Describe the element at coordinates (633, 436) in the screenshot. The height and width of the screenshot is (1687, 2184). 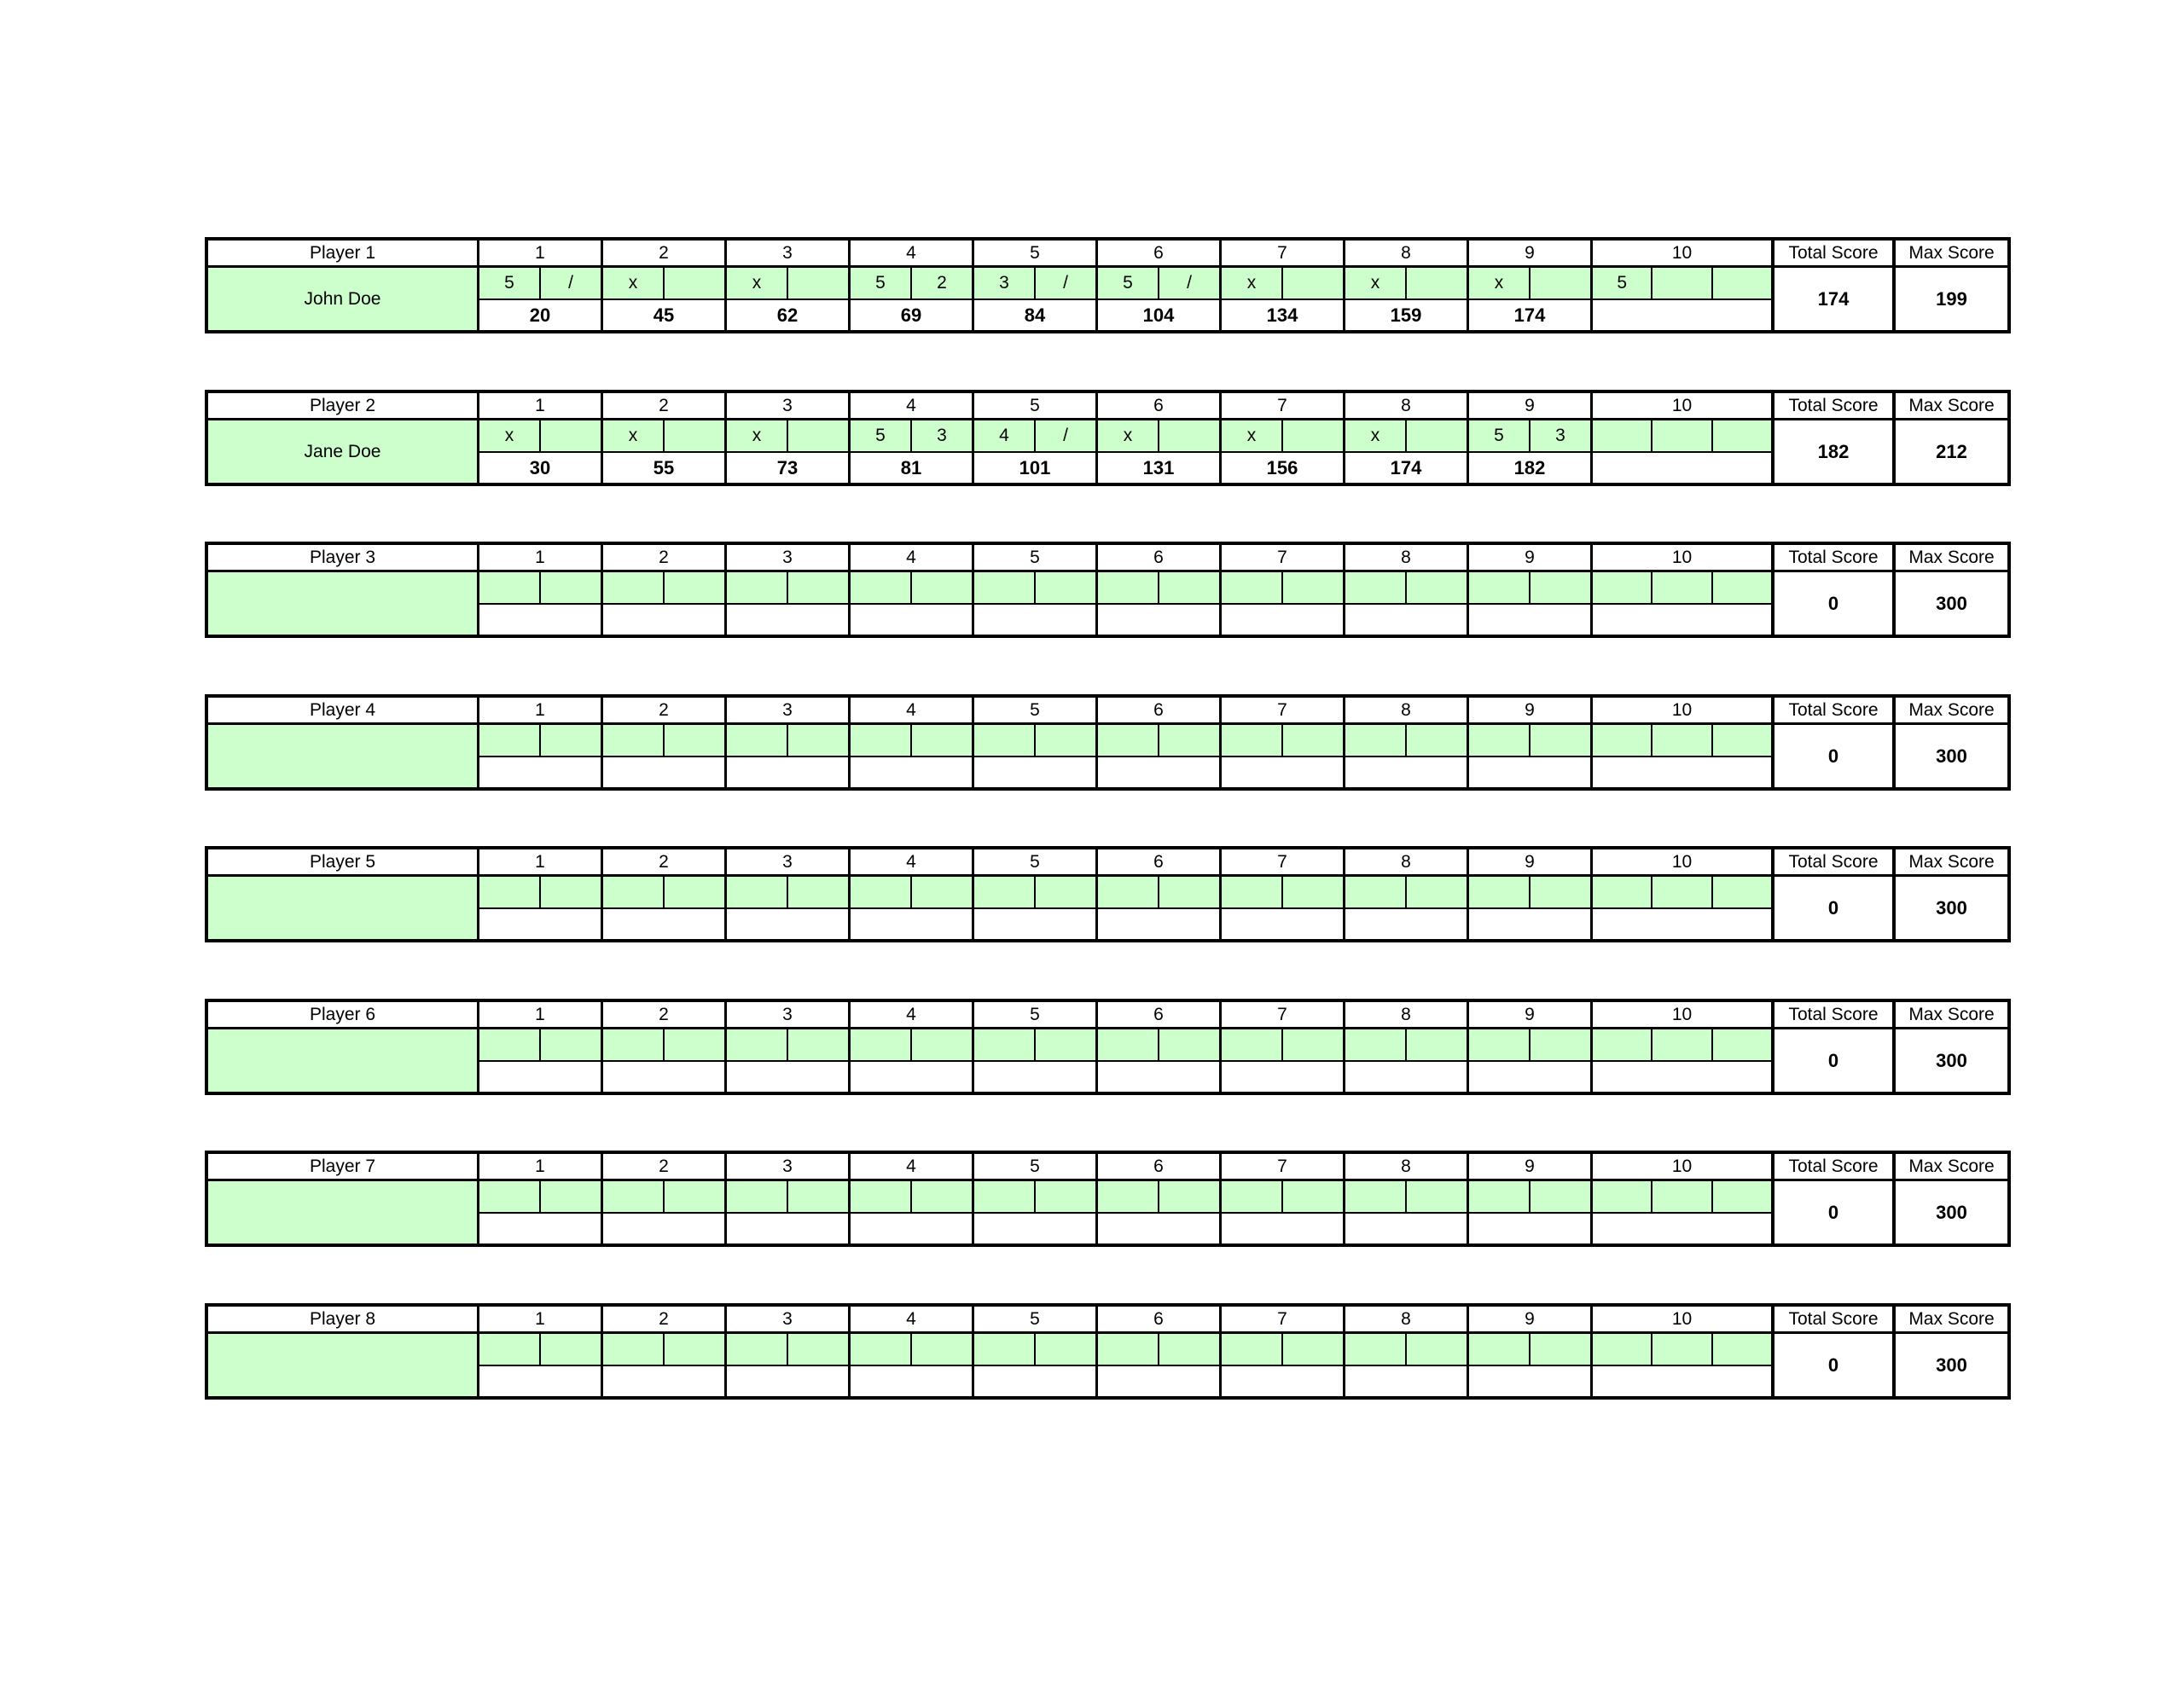
I see `throw-cell-f2-b1: x` at that location.